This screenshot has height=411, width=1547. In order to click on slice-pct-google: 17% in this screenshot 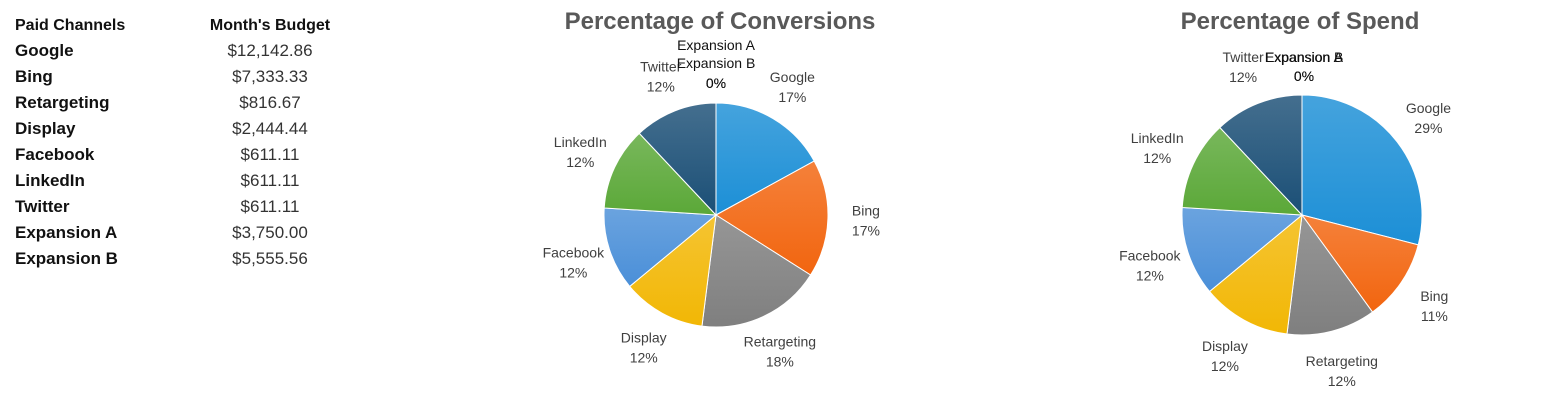, I will do `click(792, 97)`.